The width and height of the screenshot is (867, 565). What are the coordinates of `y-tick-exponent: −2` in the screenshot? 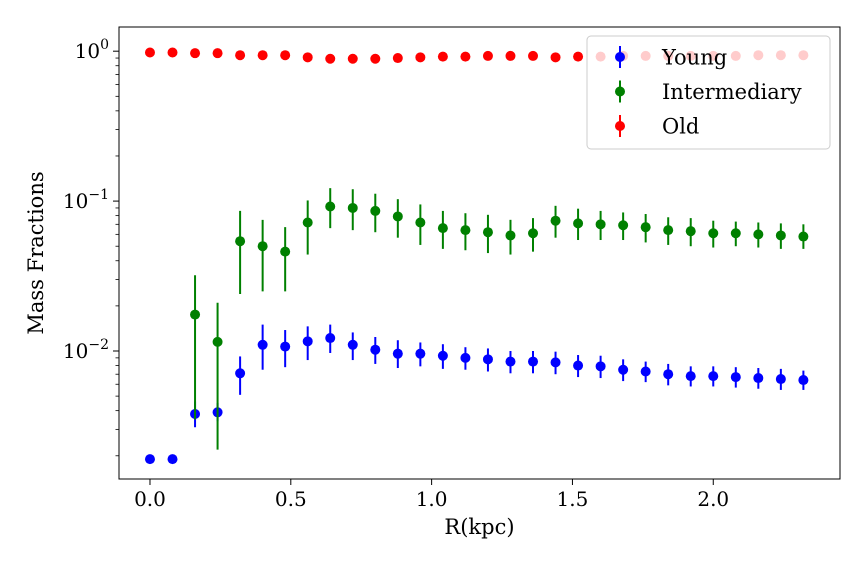 It's located at (98, 345).